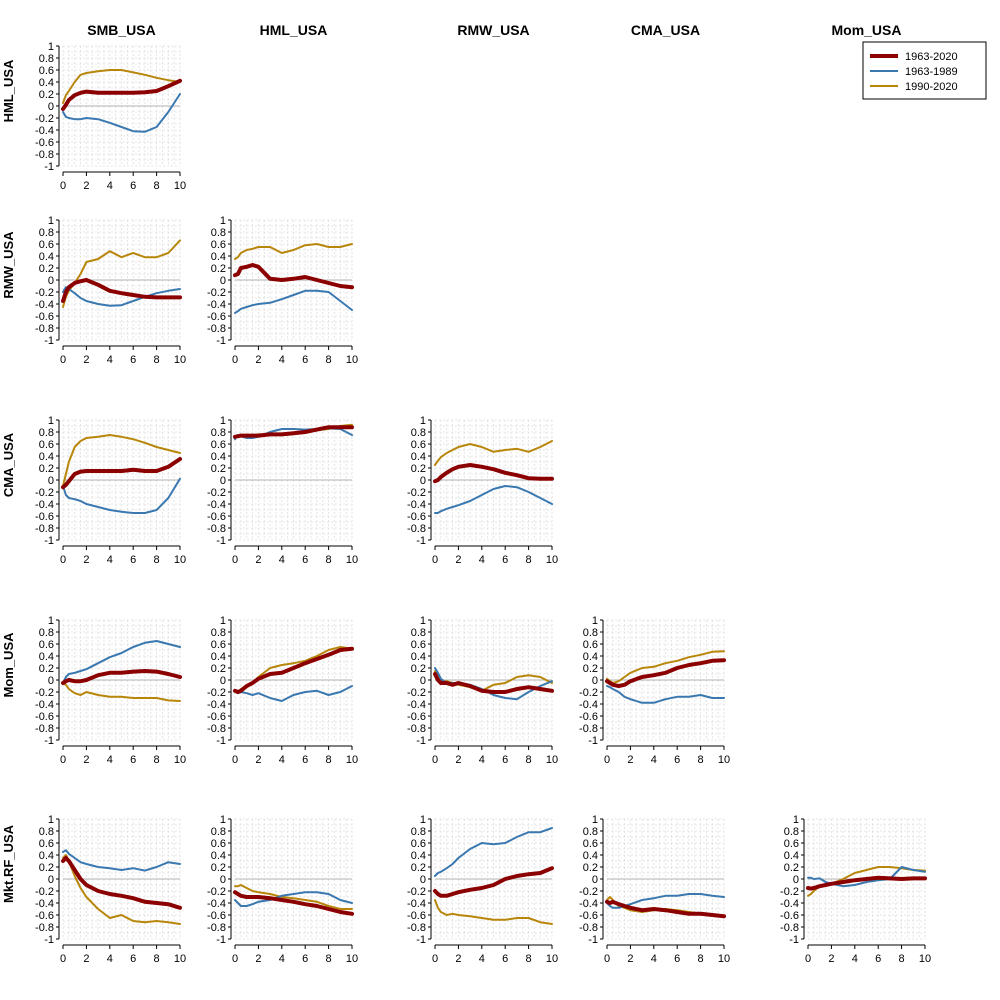  I want to click on panel-cma-usa-vs-rmw-usa: 10.80.60.40.20-0.2-0.4-0.6-0.8-10 2 4 6 8 10, so click(482, 490).